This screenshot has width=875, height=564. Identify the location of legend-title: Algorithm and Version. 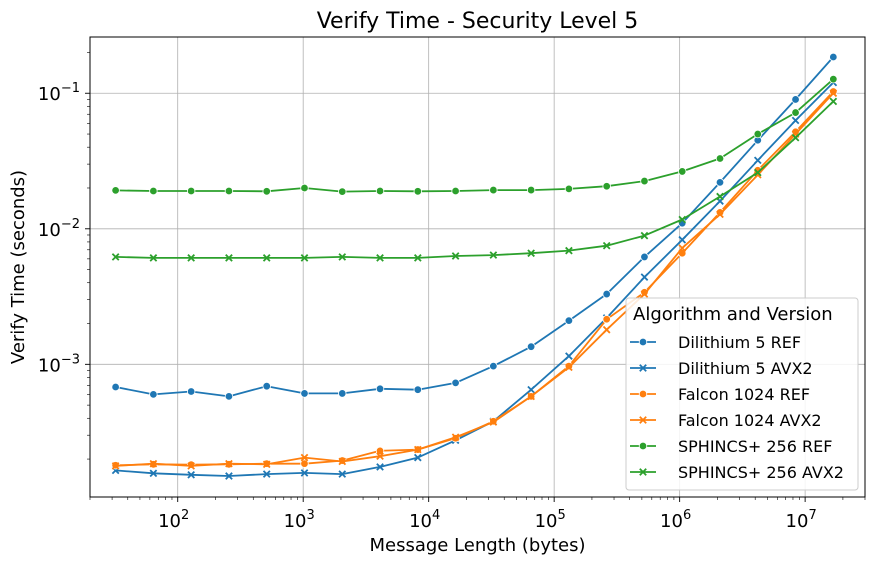
(733, 314).